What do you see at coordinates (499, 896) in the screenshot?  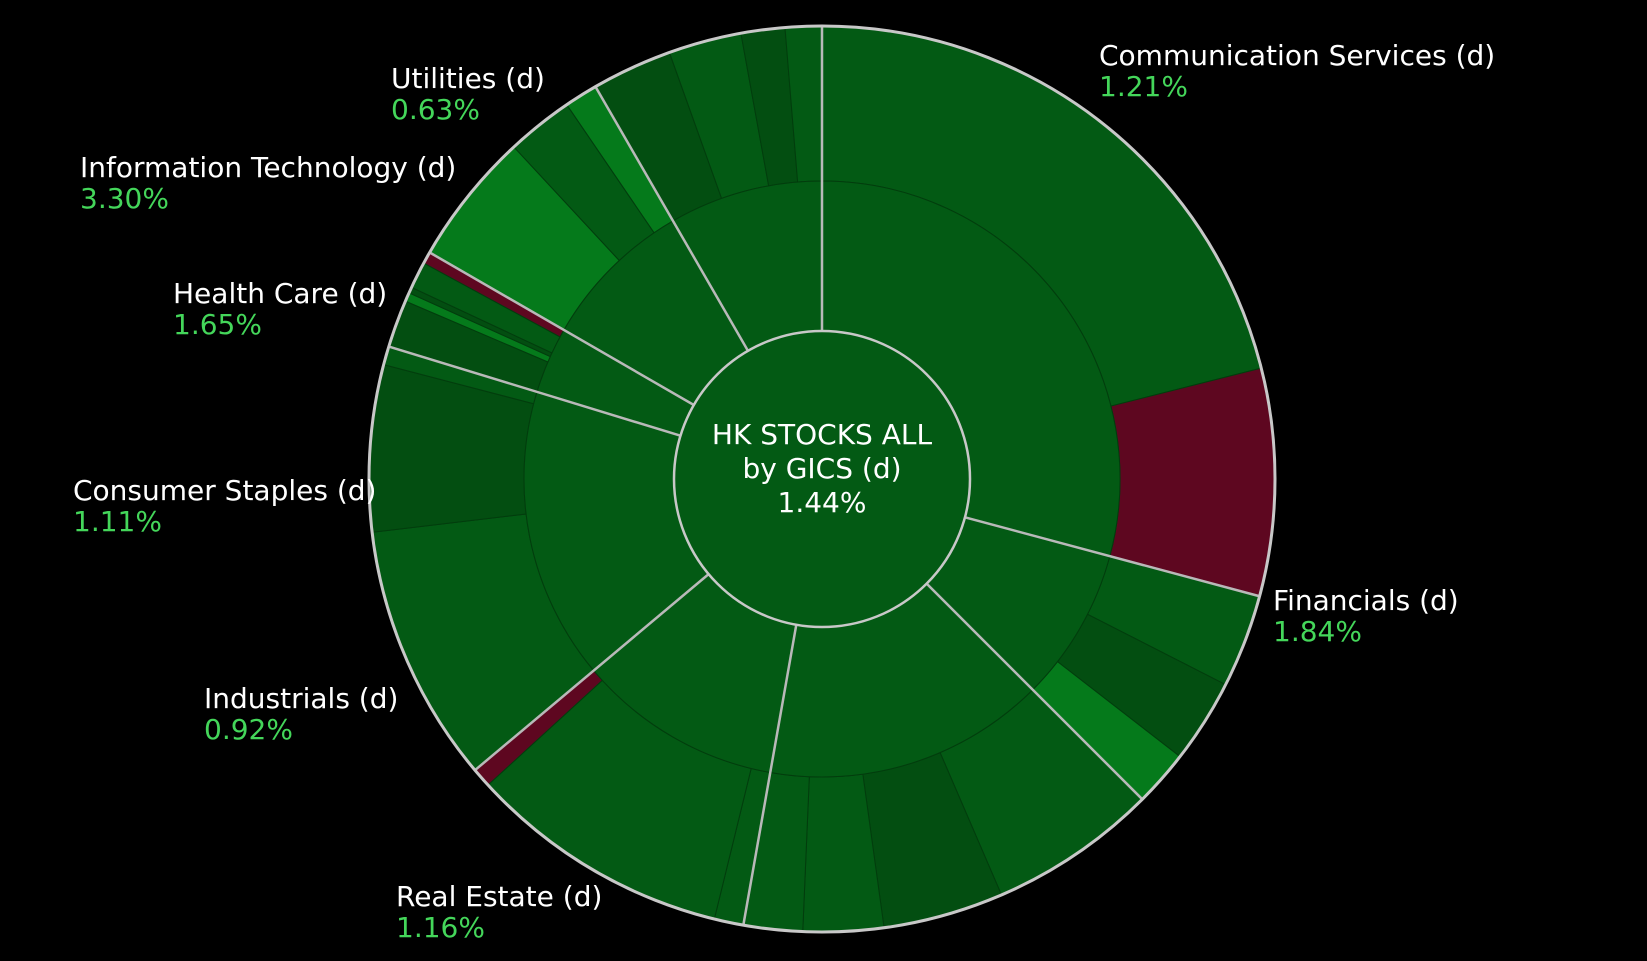 I see `sector-name: Real Estate (d)` at bounding box center [499, 896].